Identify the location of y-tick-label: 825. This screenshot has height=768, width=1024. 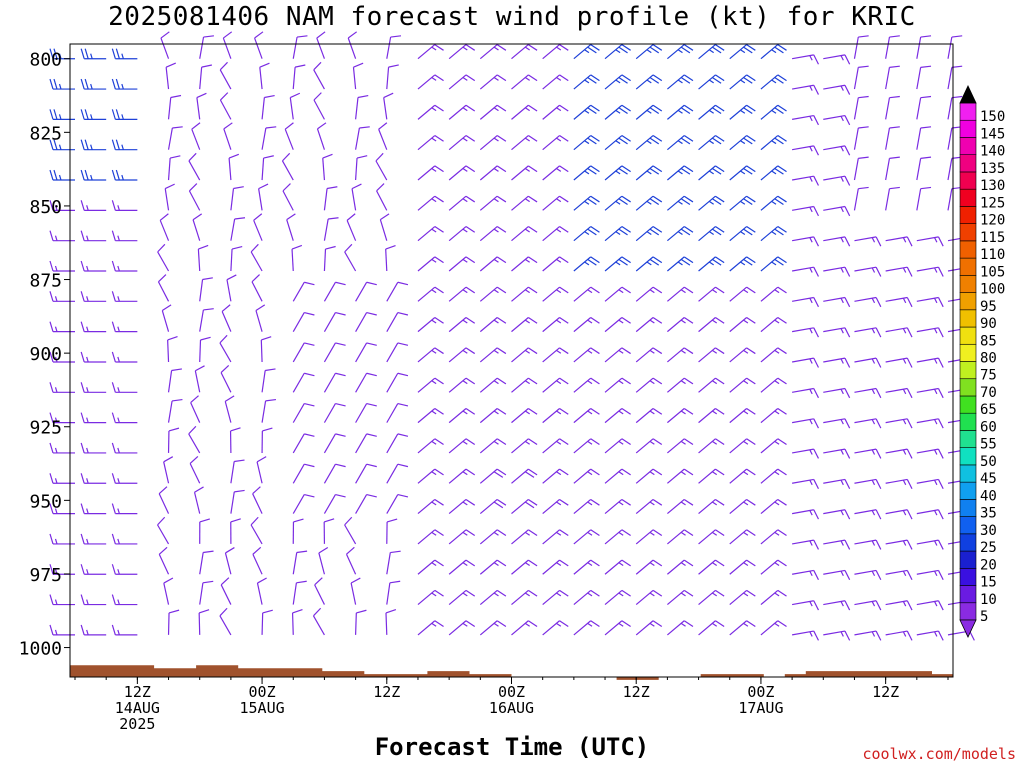
(45, 133).